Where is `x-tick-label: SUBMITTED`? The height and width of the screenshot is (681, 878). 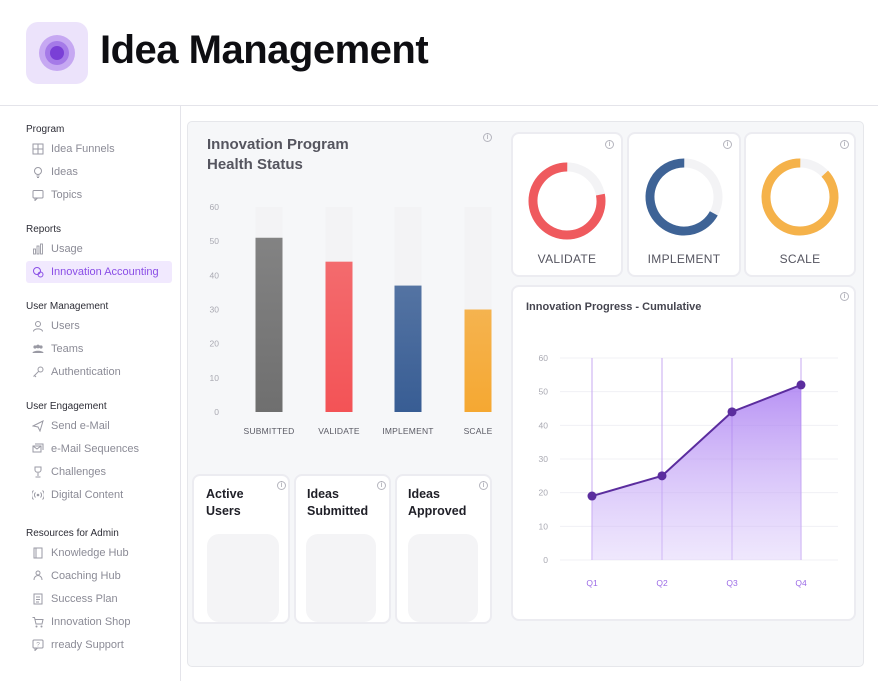 x-tick-label: SUBMITTED is located at coordinates (269, 431).